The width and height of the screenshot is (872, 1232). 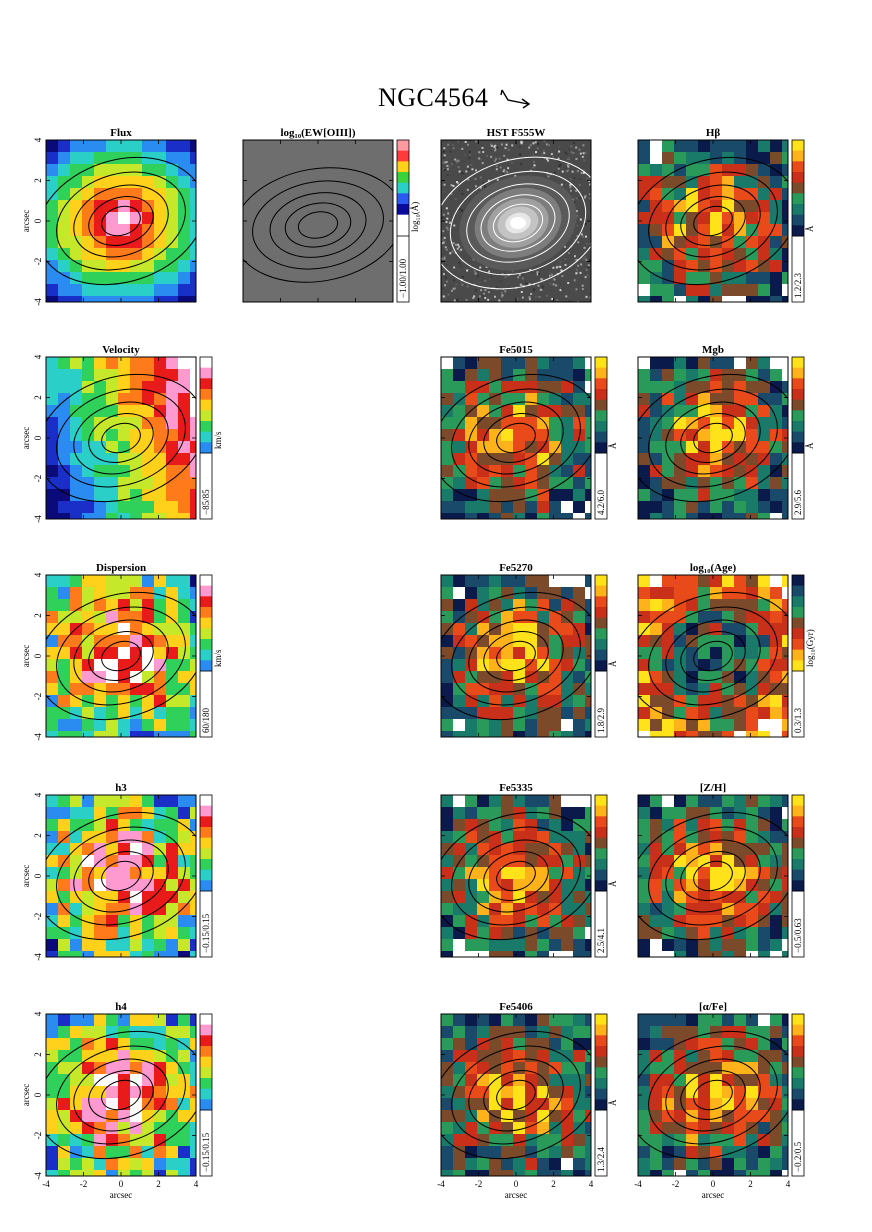 What do you see at coordinates (38, 875) in the screenshot?
I see `y-tick-label: 0` at bounding box center [38, 875].